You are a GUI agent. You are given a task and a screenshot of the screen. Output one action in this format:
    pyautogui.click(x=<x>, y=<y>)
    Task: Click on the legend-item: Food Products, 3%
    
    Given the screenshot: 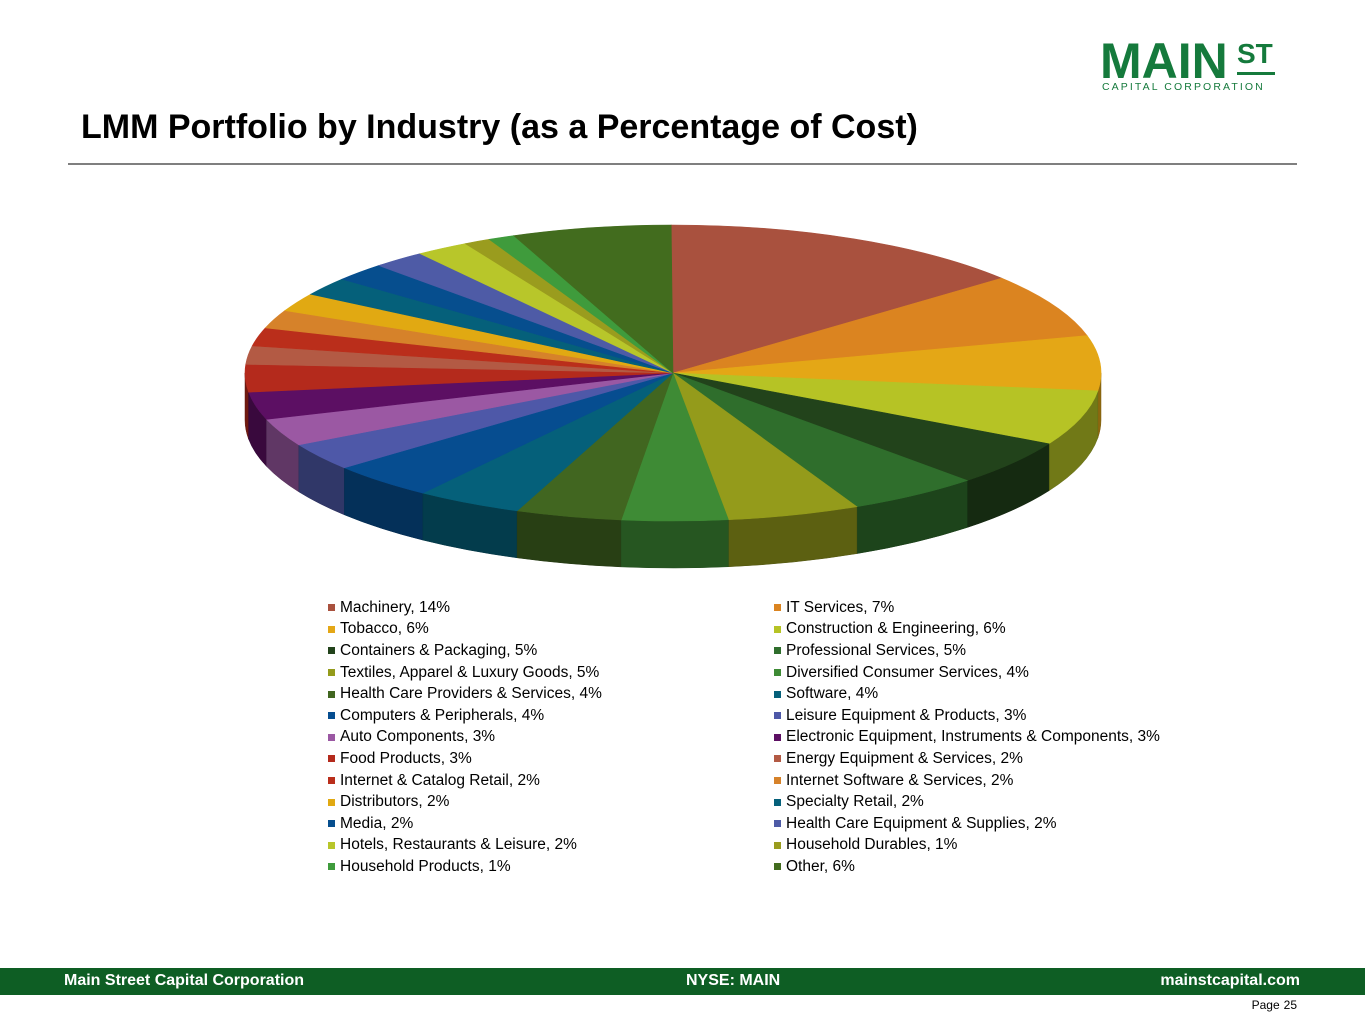 What is the action you would take?
    pyautogui.click(x=551, y=759)
    